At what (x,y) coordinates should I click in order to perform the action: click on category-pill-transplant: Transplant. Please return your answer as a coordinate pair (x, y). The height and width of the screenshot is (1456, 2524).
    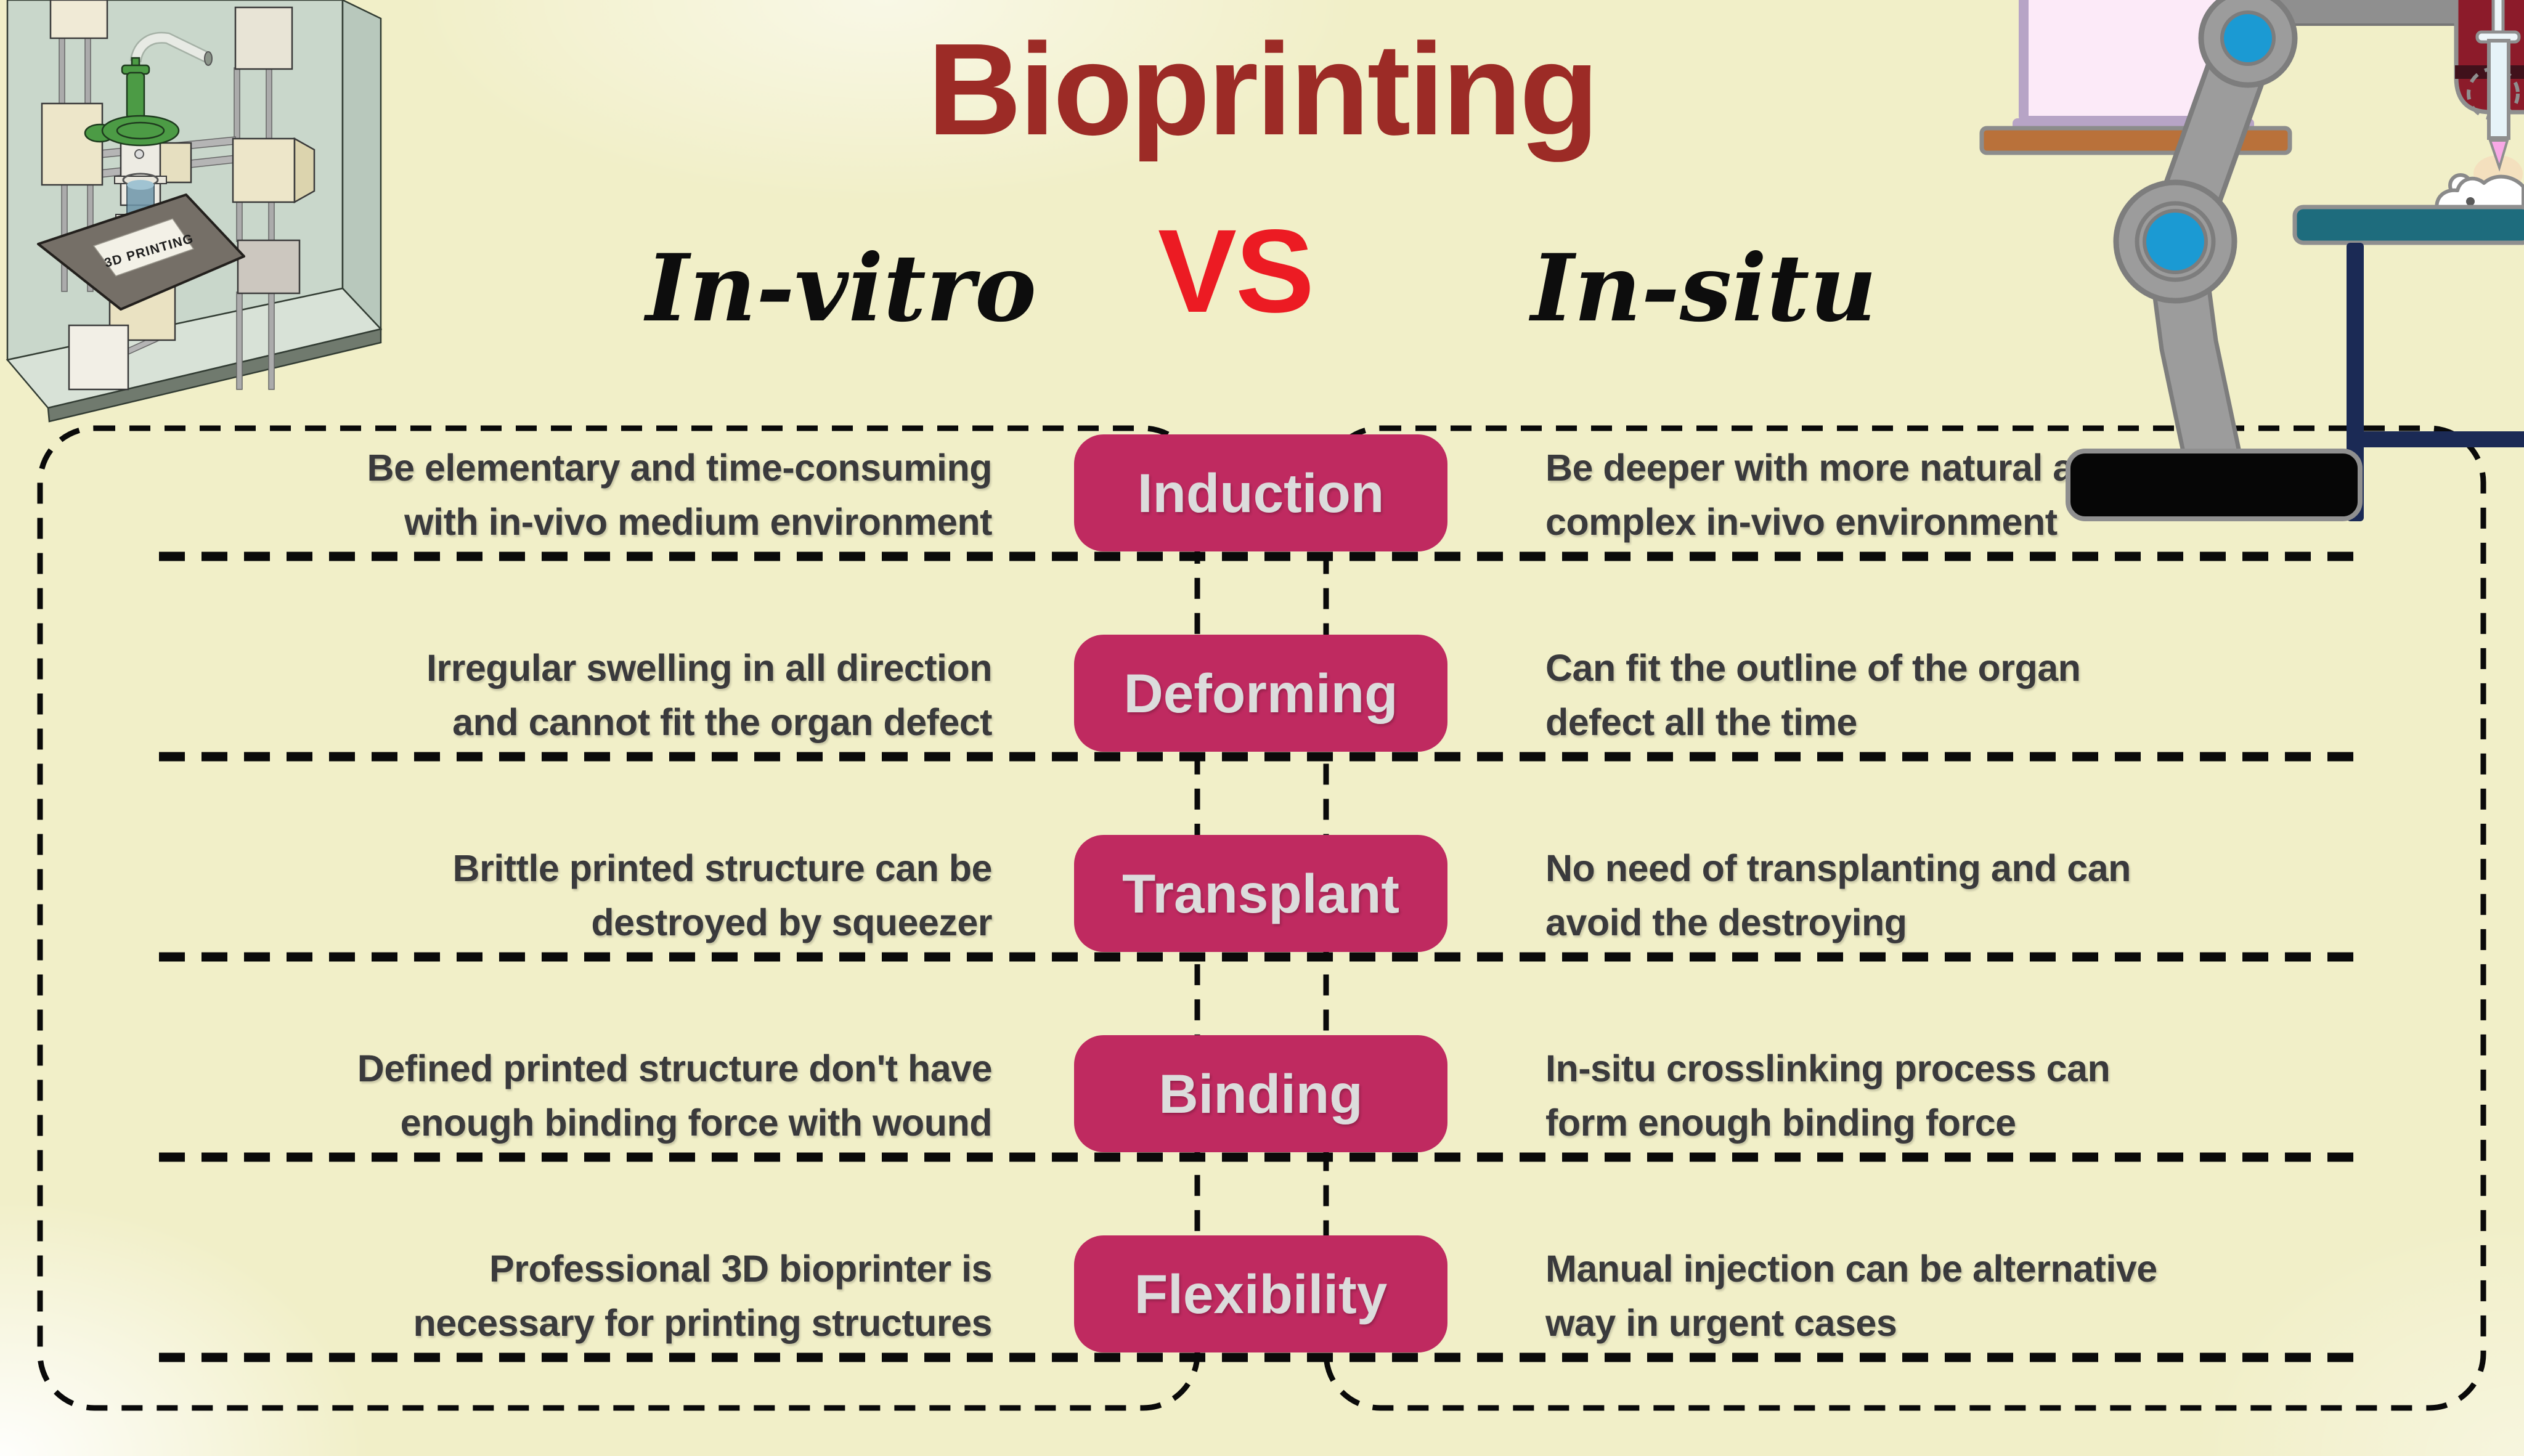
    Looking at the image, I should click on (1260, 893).